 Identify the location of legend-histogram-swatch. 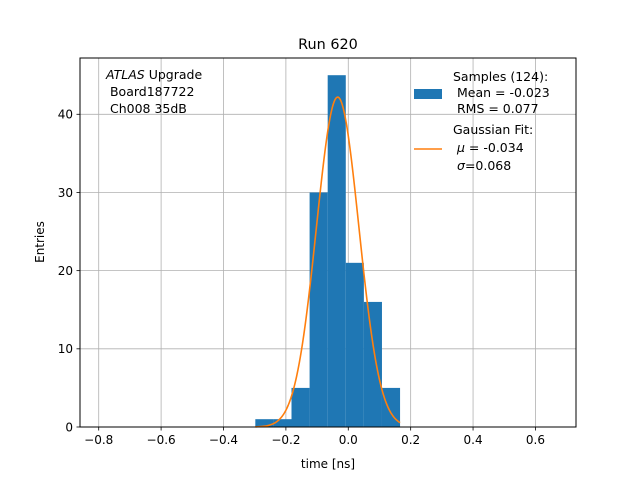
(428, 94).